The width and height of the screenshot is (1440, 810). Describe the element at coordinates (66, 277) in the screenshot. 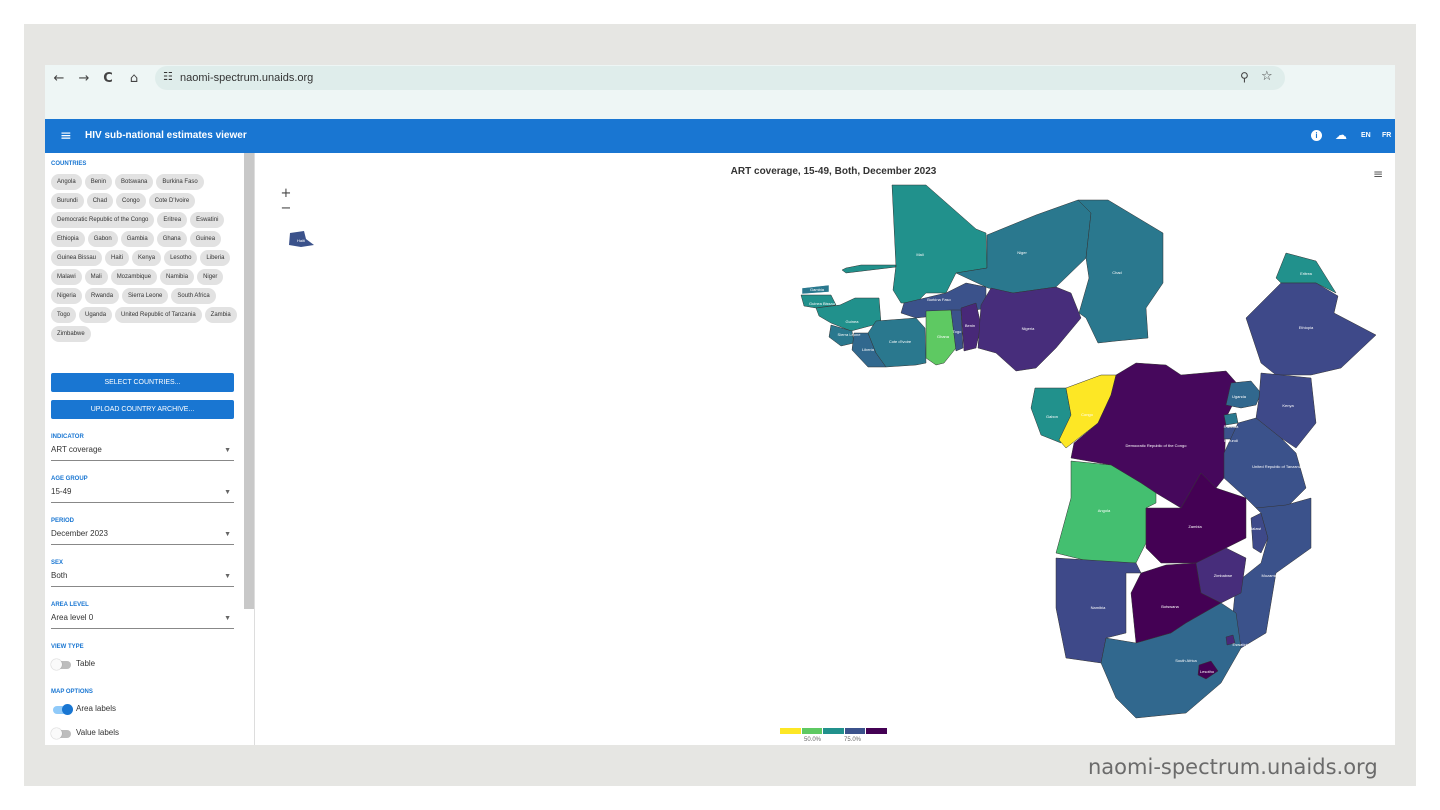

I see `country-chip: Malawi` at that location.